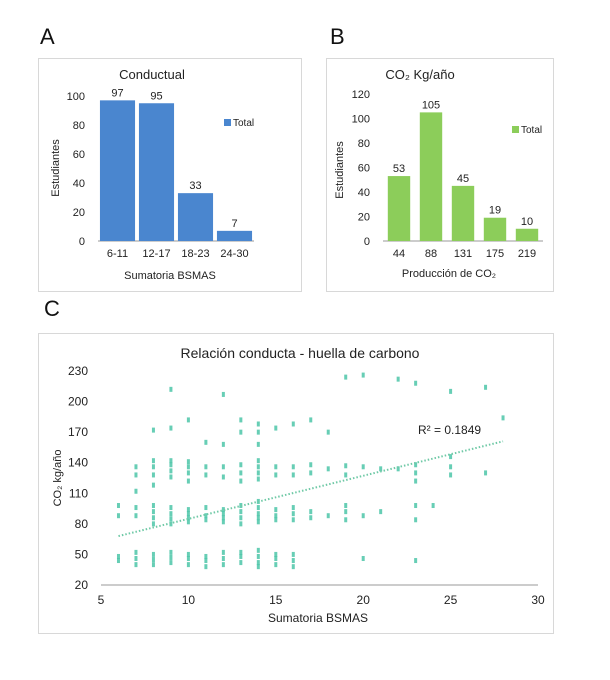  Describe the element at coordinates (318, 618) in the screenshot. I see `chart-c-xlabel: Sumatoria BSMAS` at that location.